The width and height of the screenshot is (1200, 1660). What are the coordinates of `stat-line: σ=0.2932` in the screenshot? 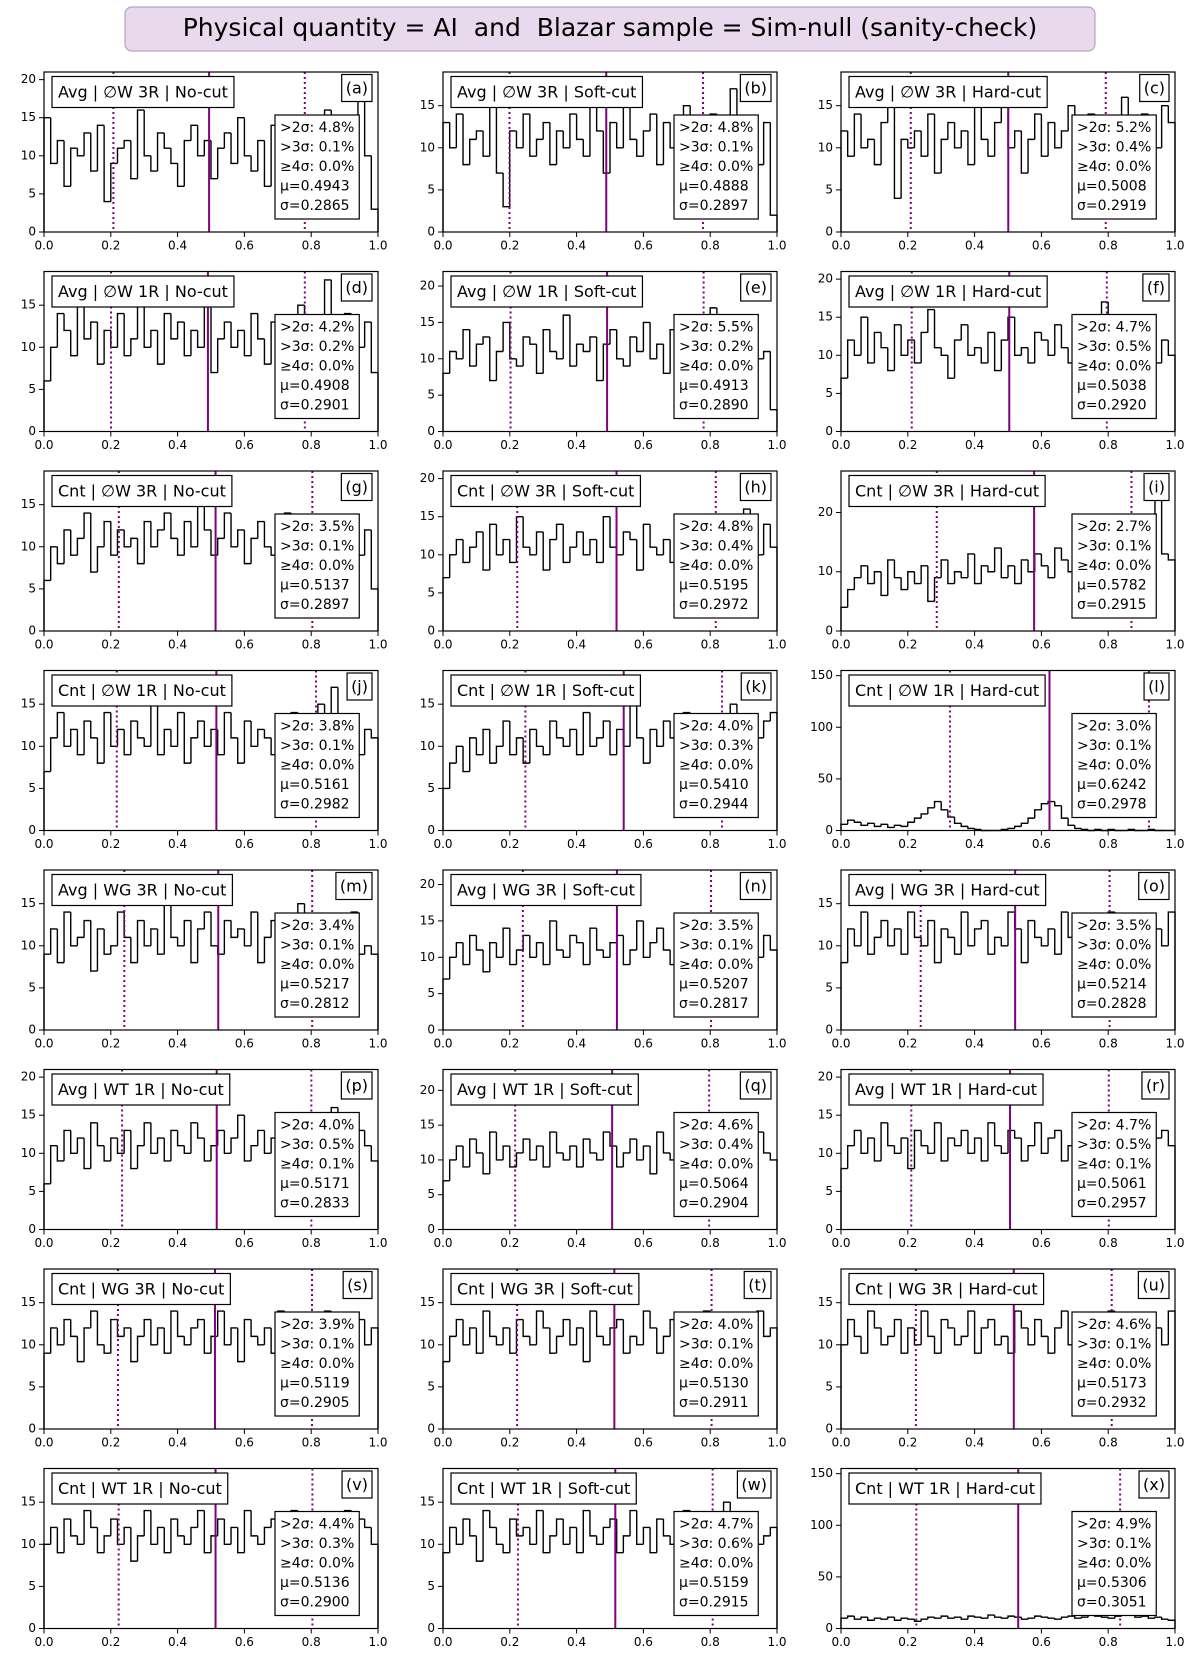 It's located at (1112, 1403).